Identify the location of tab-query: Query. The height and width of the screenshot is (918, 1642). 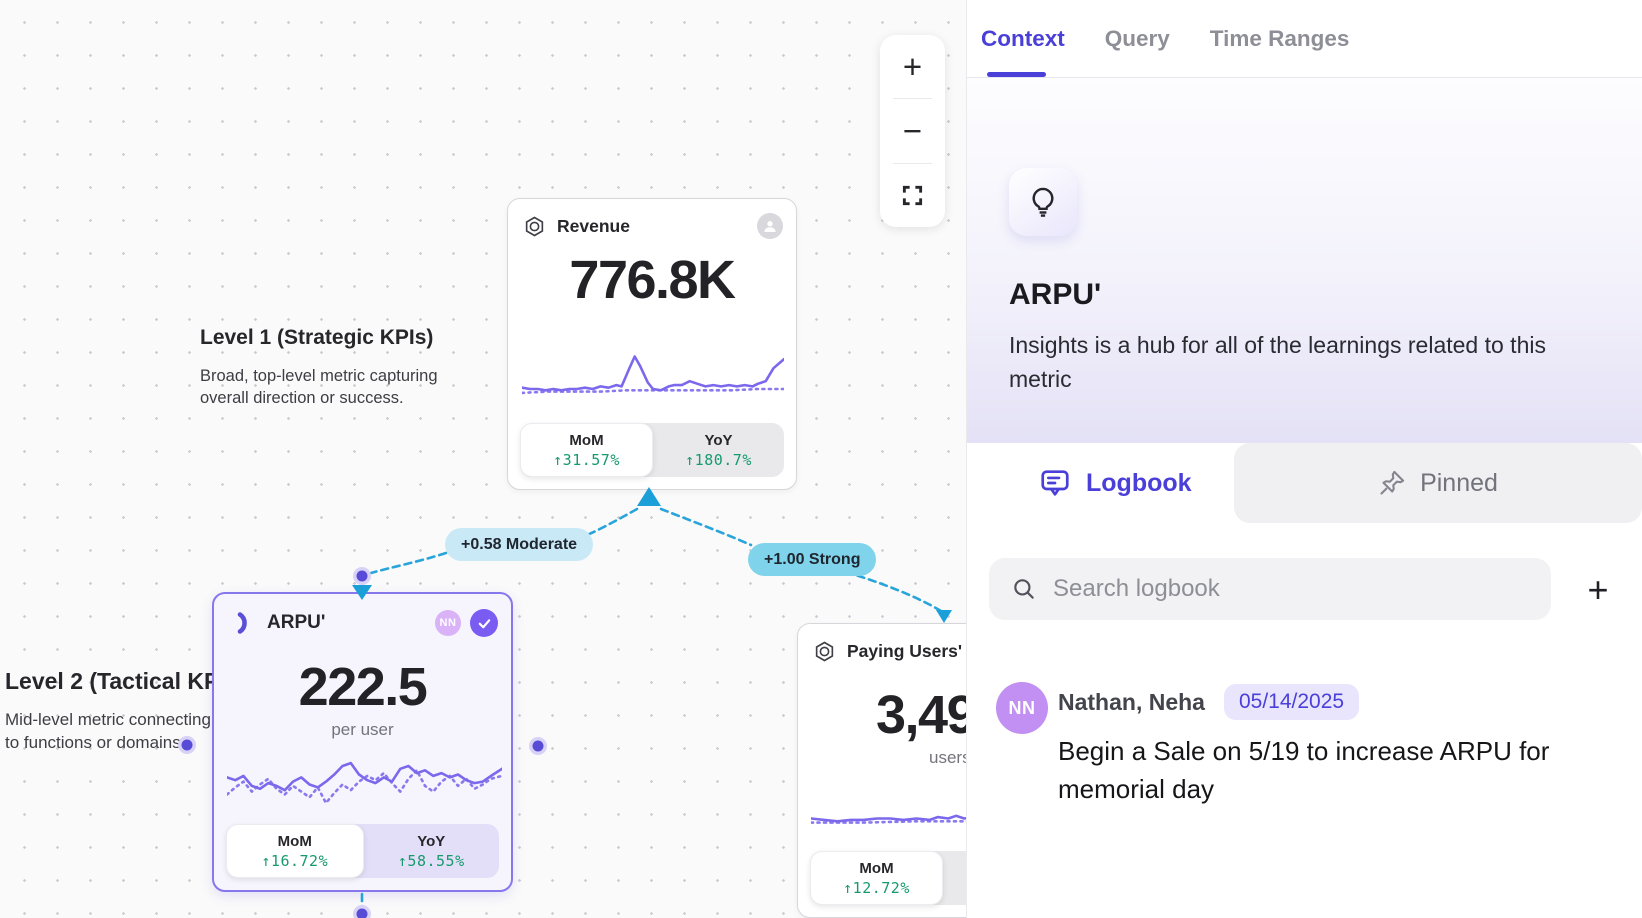
(1137, 38).